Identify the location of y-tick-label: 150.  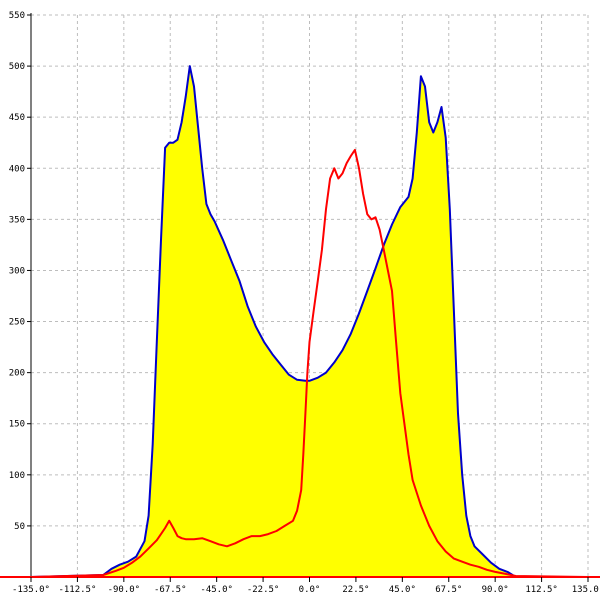
(17, 425).